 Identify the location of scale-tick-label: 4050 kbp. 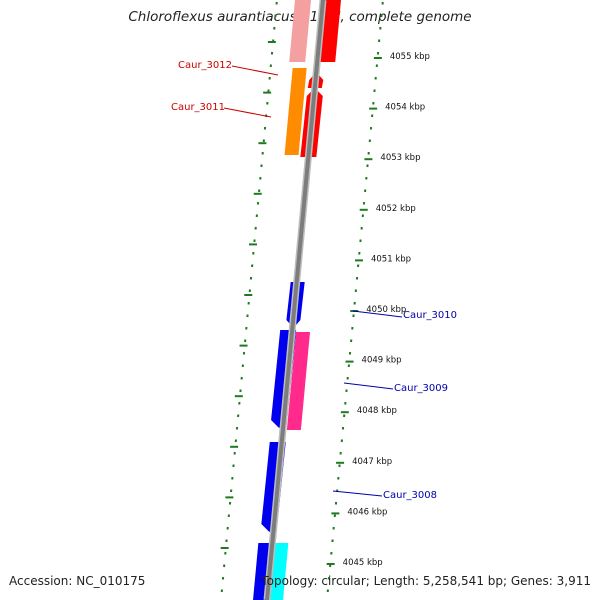
(386, 310).